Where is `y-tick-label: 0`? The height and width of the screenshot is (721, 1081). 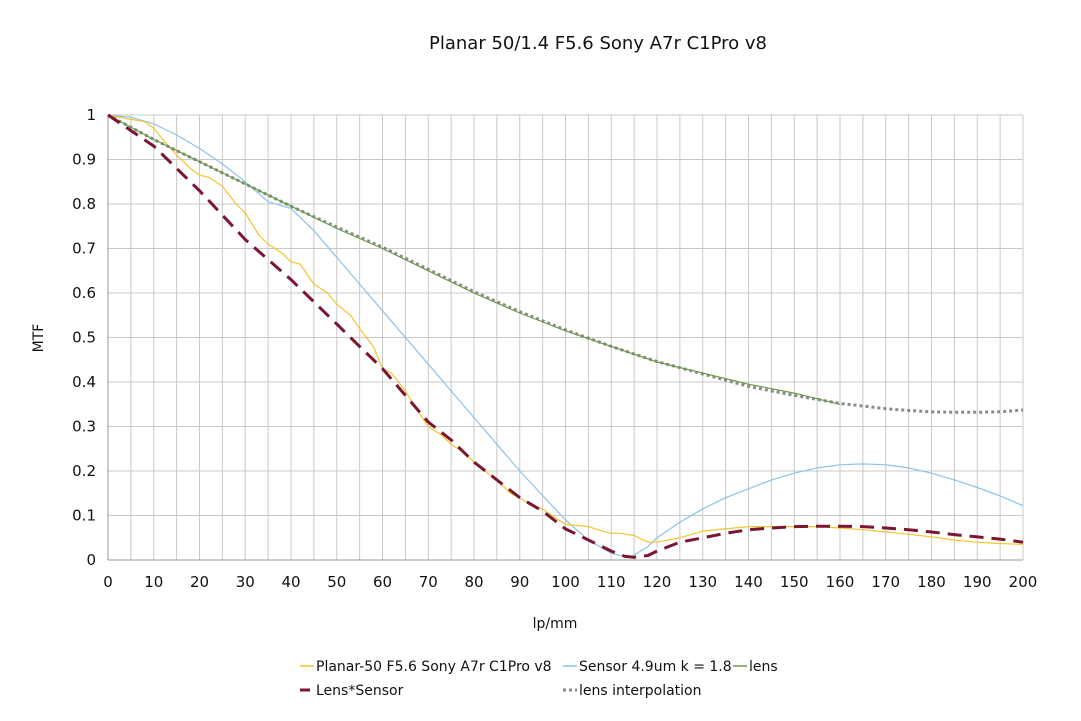 y-tick-label: 0 is located at coordinates (91, 560).